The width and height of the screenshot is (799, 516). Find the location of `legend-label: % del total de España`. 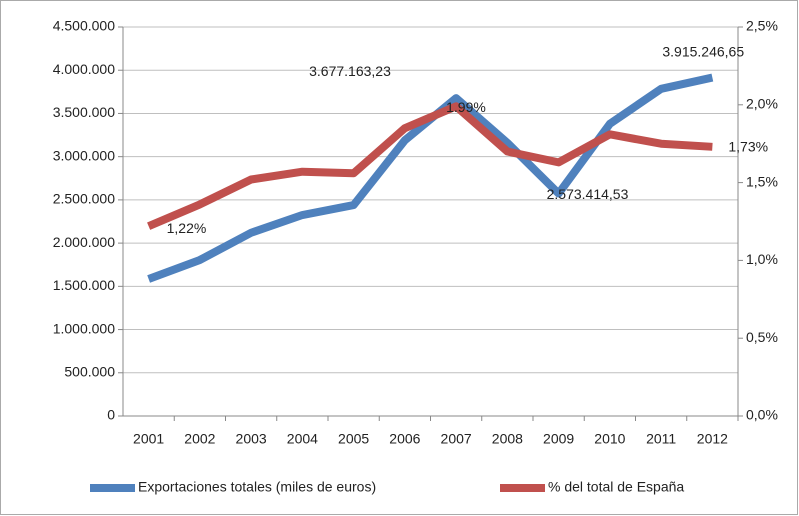

legend-label: % del total de España is located at coordinates (616, 487).